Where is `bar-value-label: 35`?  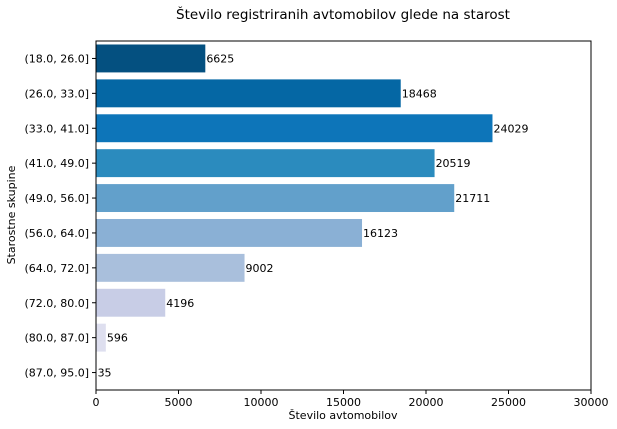 bar-value-label: 35 is located at coordinates (105, 373).